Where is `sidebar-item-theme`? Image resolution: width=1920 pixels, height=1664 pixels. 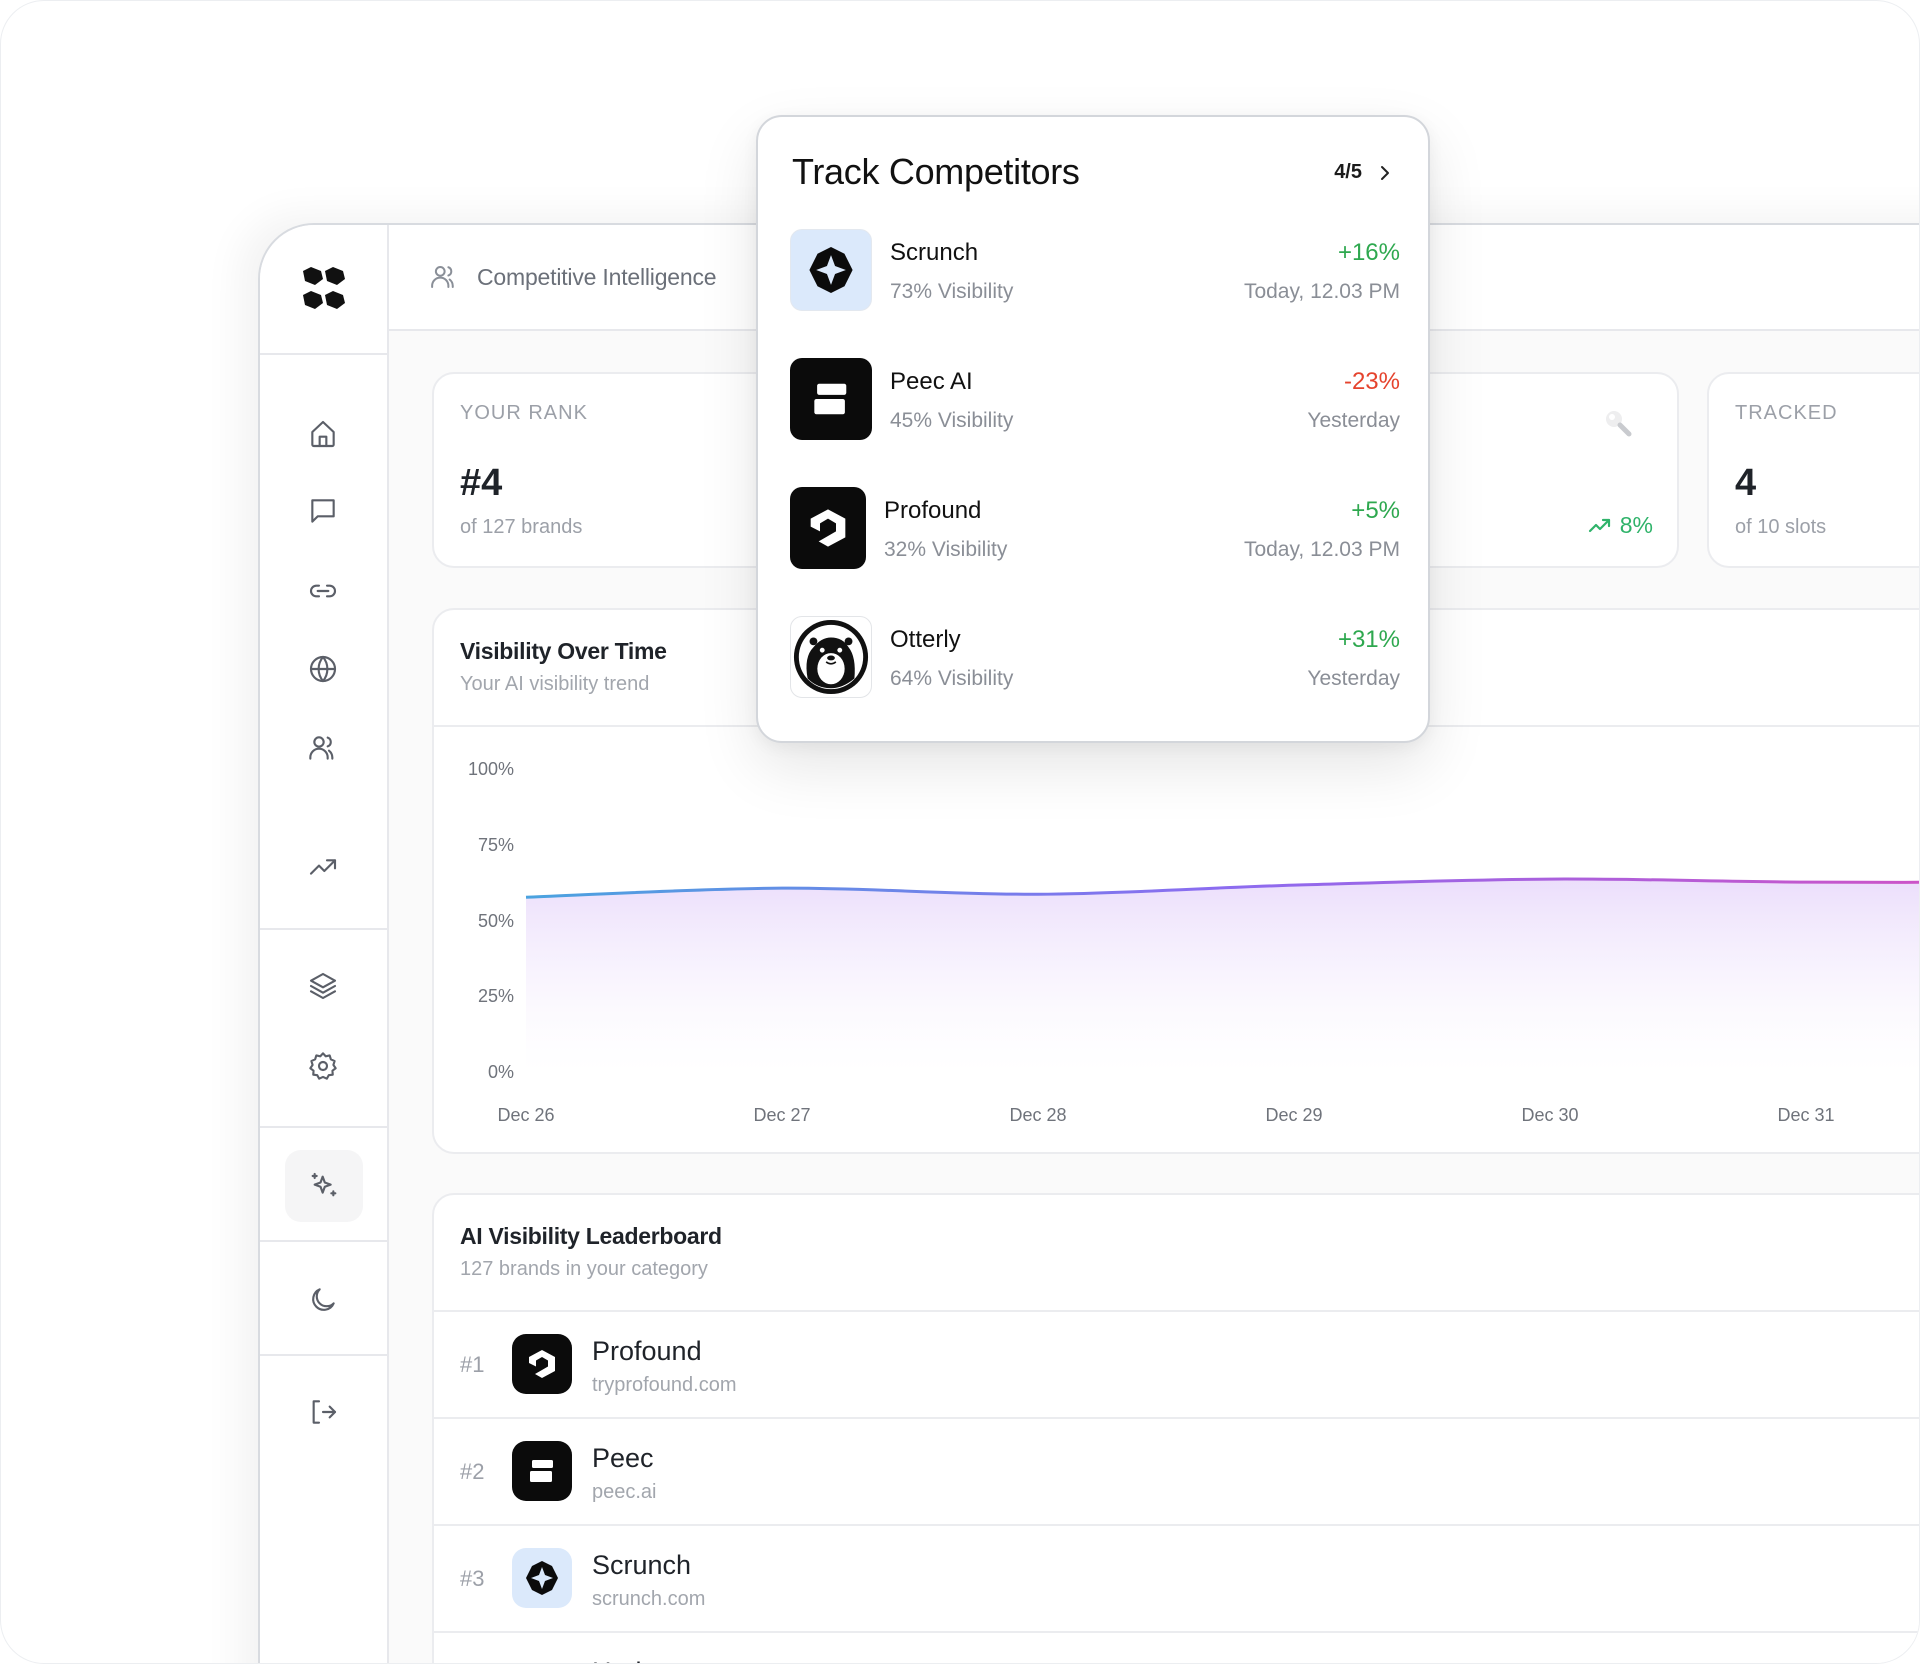 sidebar-item-theme is located at coordinates (323, 1300).